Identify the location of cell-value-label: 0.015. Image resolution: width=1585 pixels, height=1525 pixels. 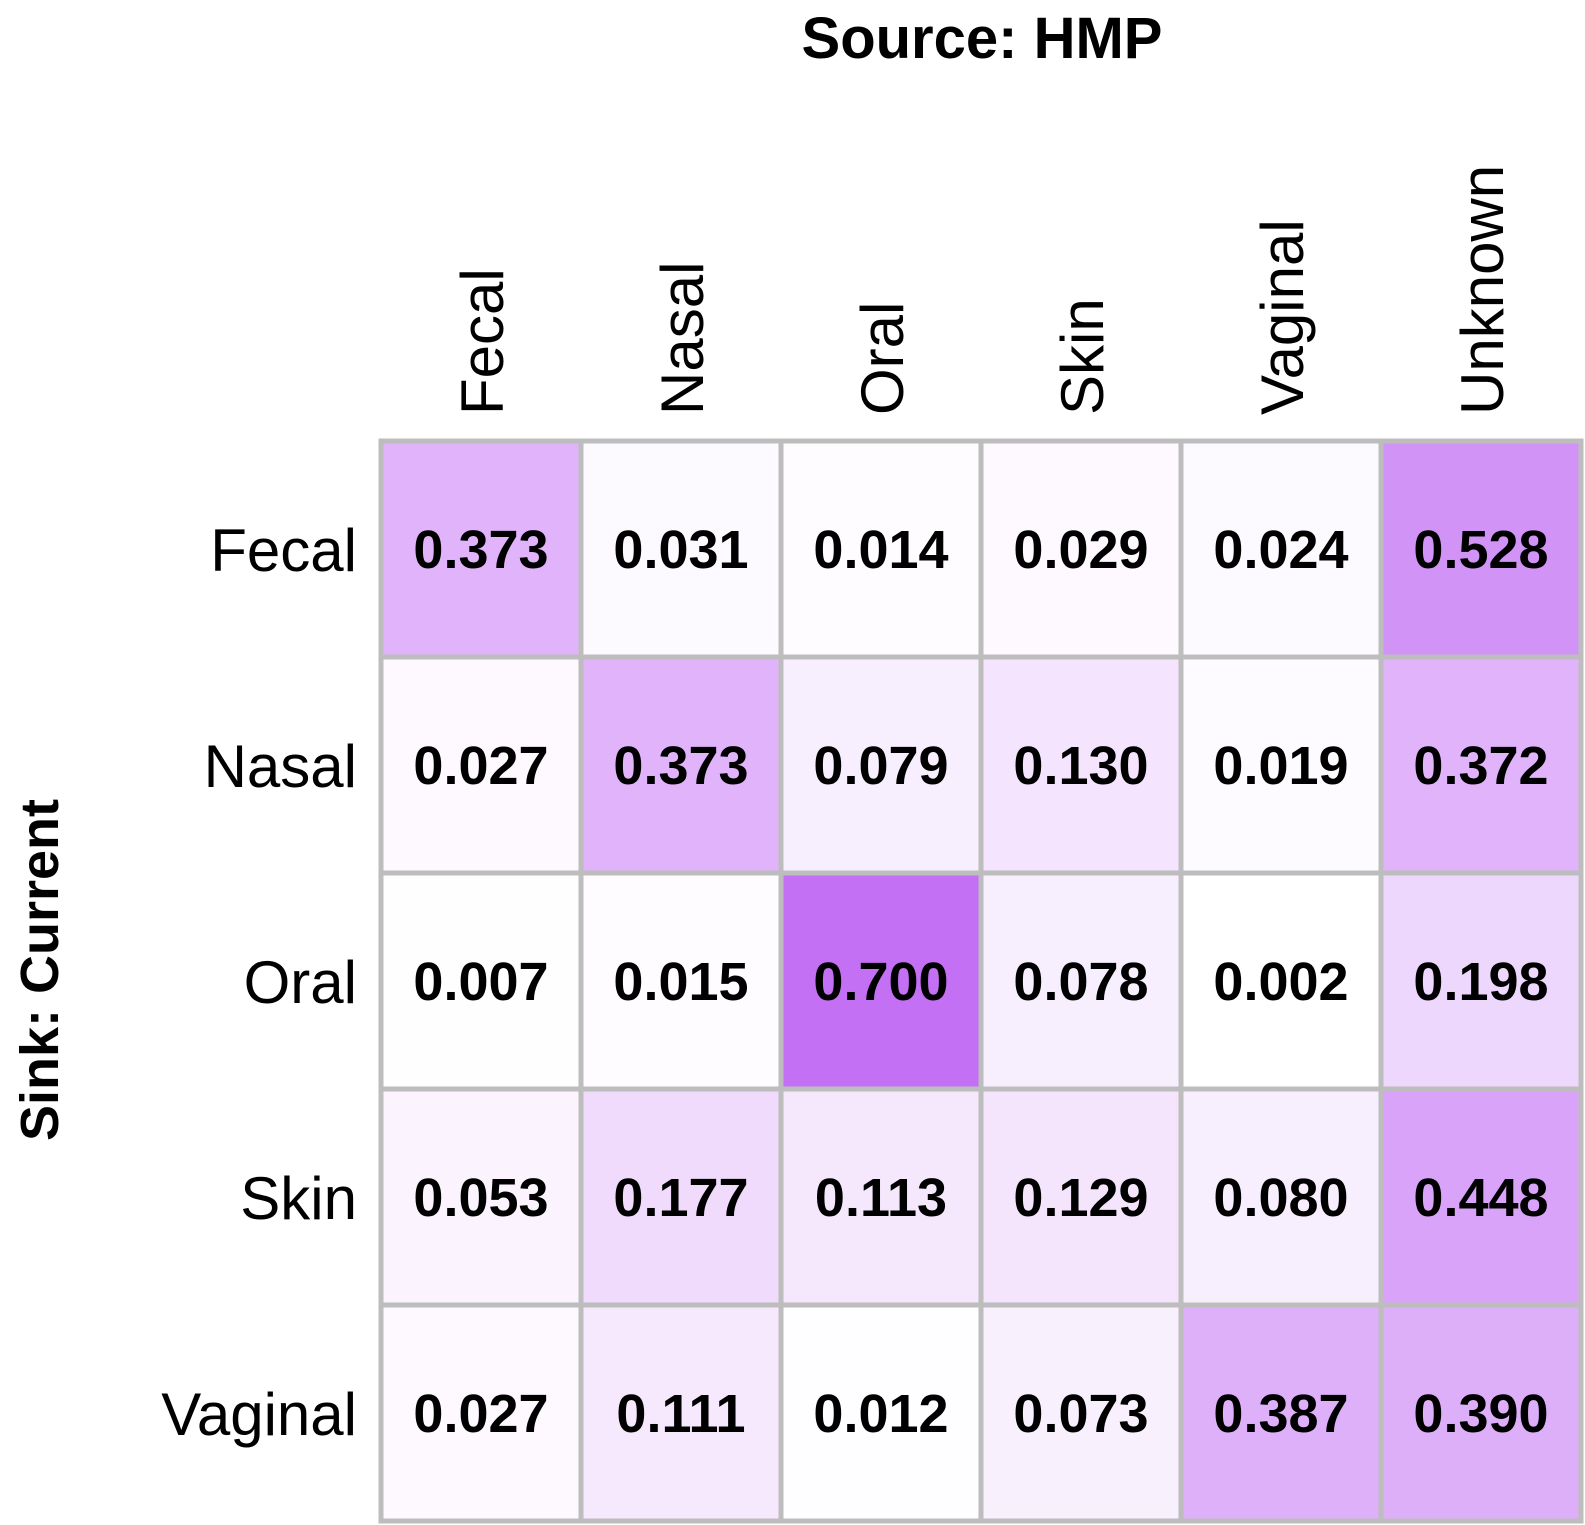
(680, 982).